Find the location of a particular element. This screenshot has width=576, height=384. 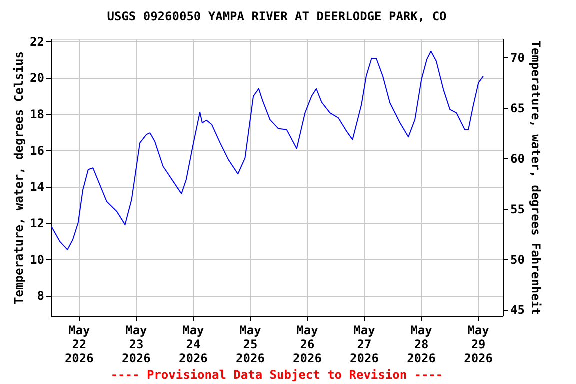

y-tick-label: 18 is located at coordinates (37, 115).